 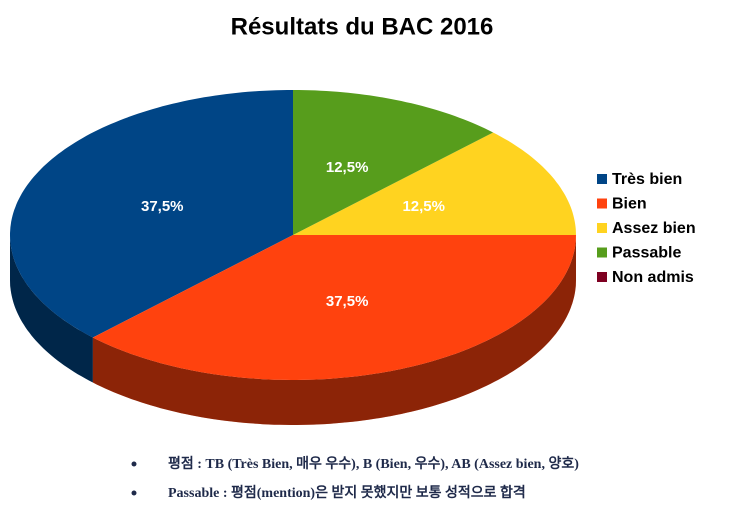 I want to click on legend-label: Bien, so click(x=629, y=204).